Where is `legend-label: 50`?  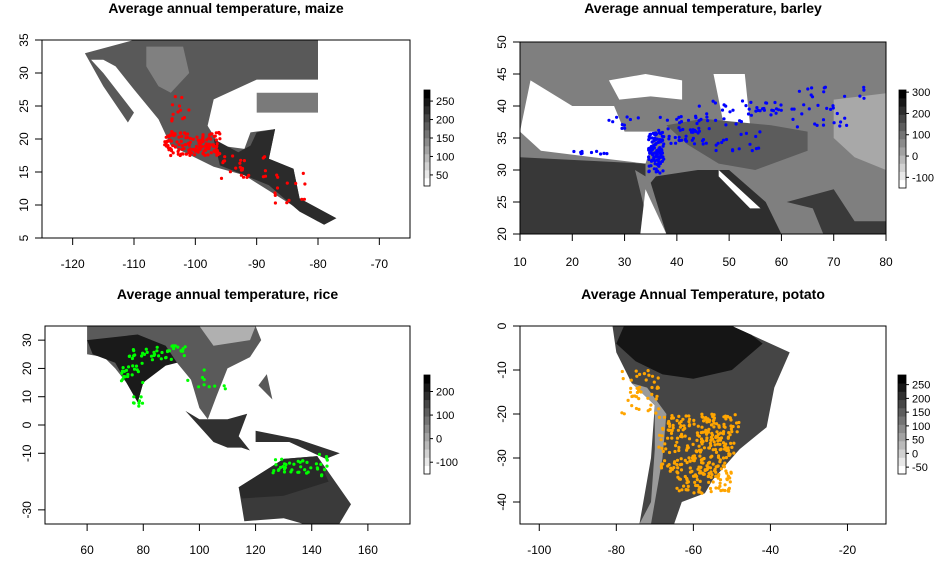
legend-label: 50 is located at coordinates (918, 441).